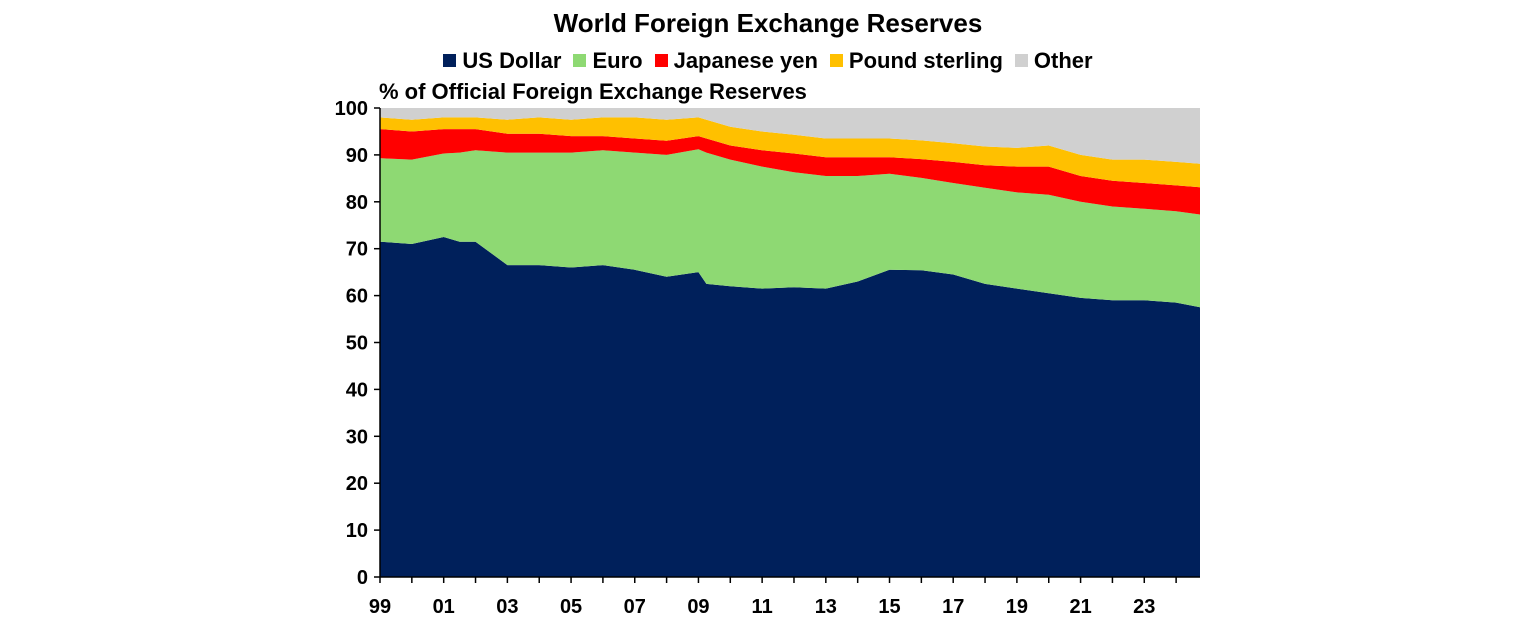 The image size is (1536, 630). What do you see at coordinates (357, 531) in the screenshot?
I see `y-tick-label: 10` at bounding box center [357, 531].